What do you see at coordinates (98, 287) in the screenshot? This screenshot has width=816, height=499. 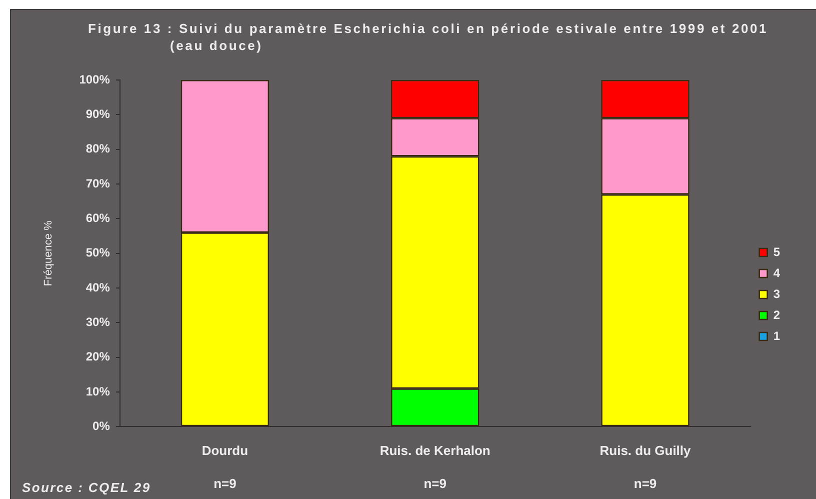 I see `y-tick-label: 40%` at bounding box center [98, 287].